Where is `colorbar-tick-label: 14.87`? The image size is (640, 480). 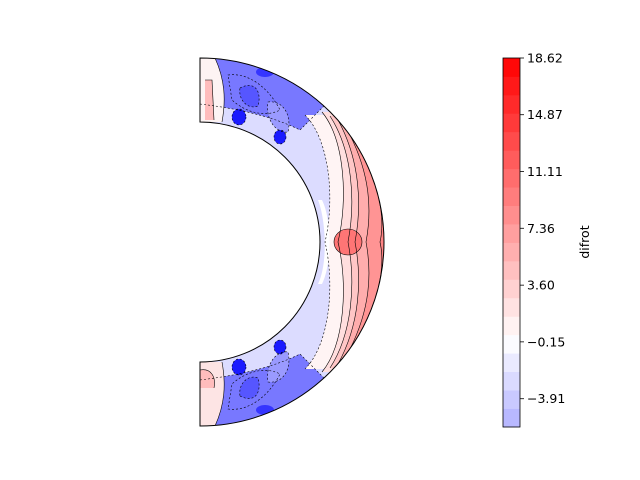 colorbar-tick-label: 14.87 is located at coordinates (545, 114).